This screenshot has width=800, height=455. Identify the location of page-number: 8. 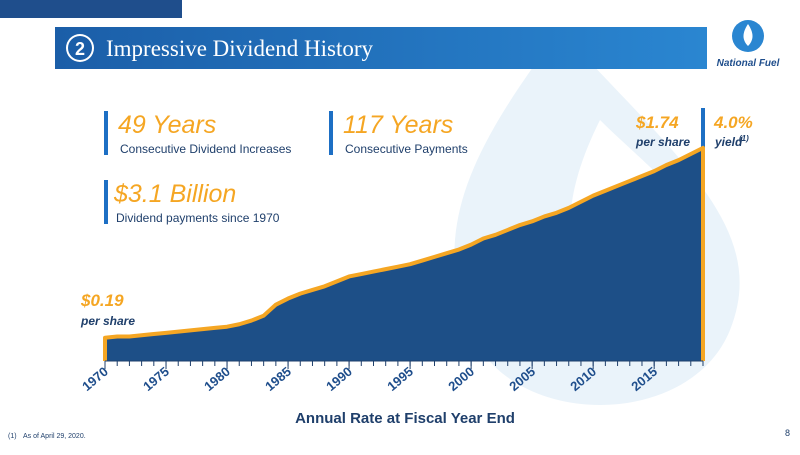
(787, 433).